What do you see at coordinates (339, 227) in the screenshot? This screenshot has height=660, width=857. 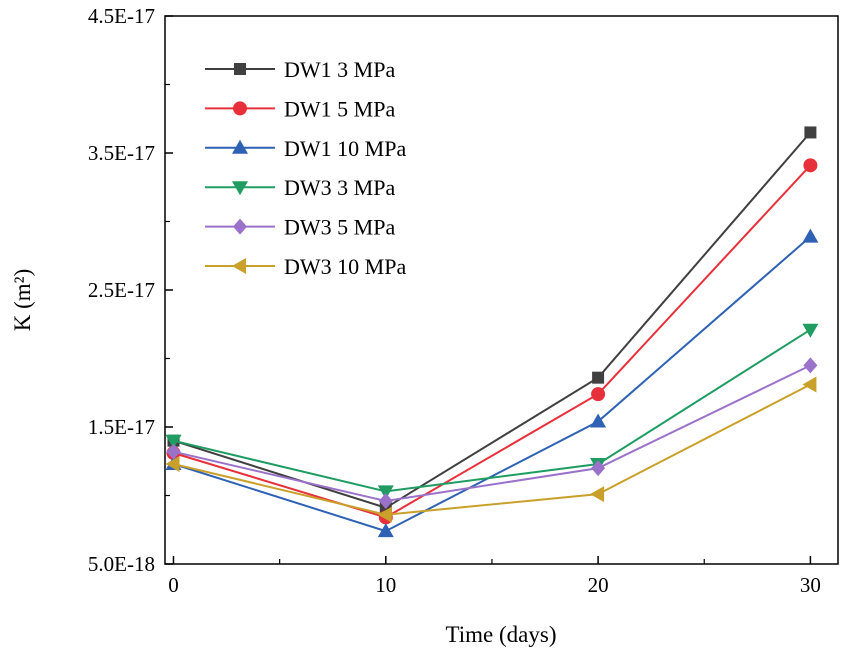 I see `legend-label: DW3 5 MPa` at bounding box center [339, 227].